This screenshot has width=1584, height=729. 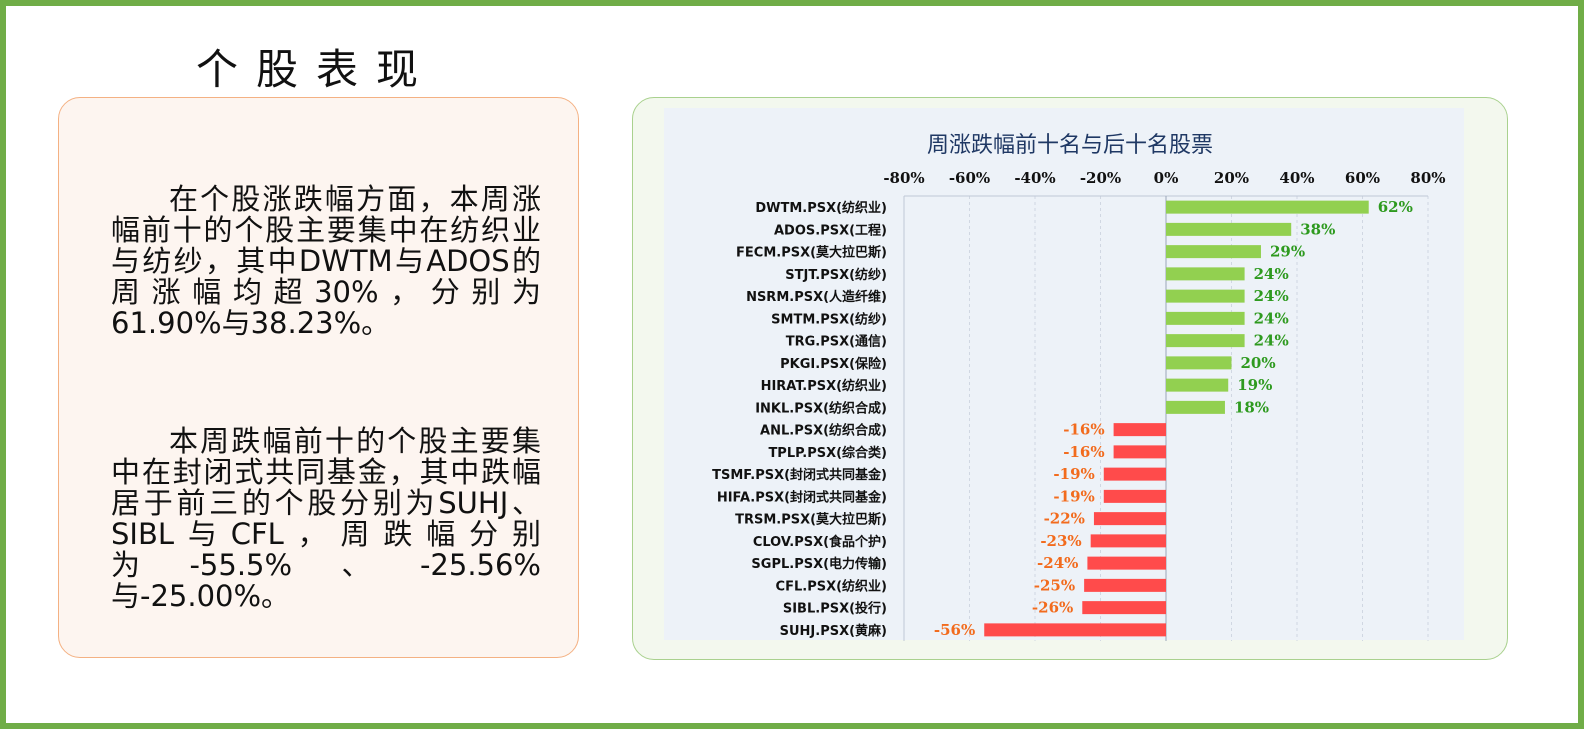 What do you see at coordinates (827, 453) in the screenshot?
I see `category-label: TPLP.PSX(综合类)` at bounding box center [827, 453].